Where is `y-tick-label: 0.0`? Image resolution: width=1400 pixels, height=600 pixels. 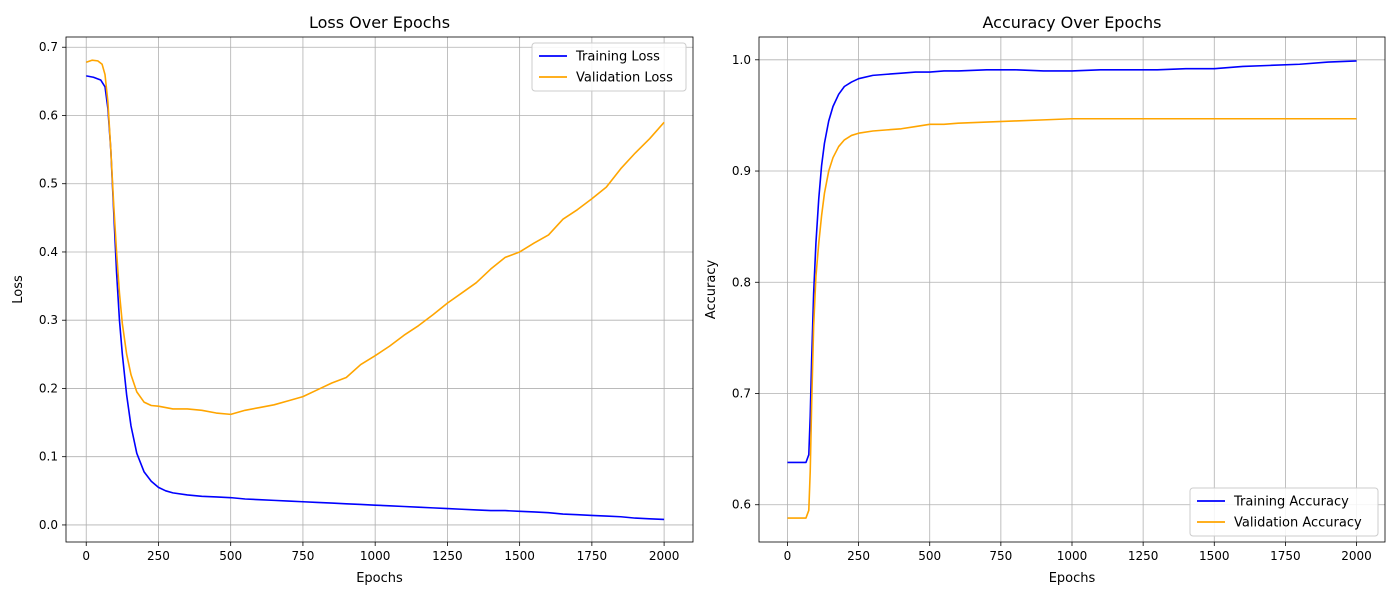 y-tick-label: 0.0 is located at coordinates (48, 525).